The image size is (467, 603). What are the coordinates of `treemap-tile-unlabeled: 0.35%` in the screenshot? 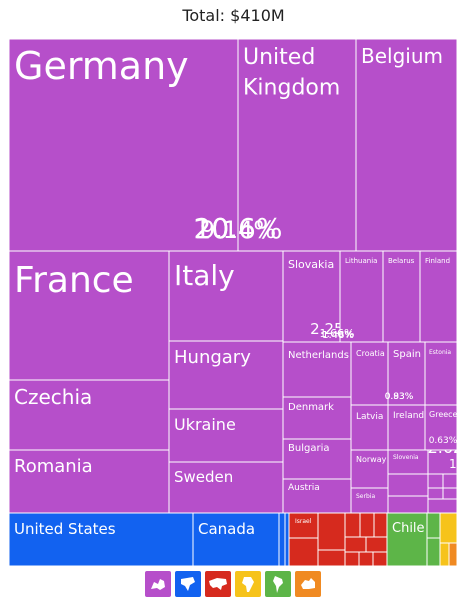 It's located at (392, 531).